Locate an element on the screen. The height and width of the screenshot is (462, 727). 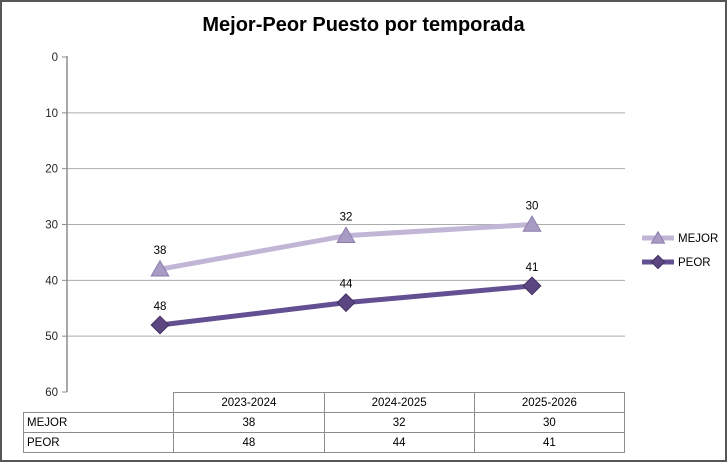
legend-marker-peor is located at coordinates (658, 262).